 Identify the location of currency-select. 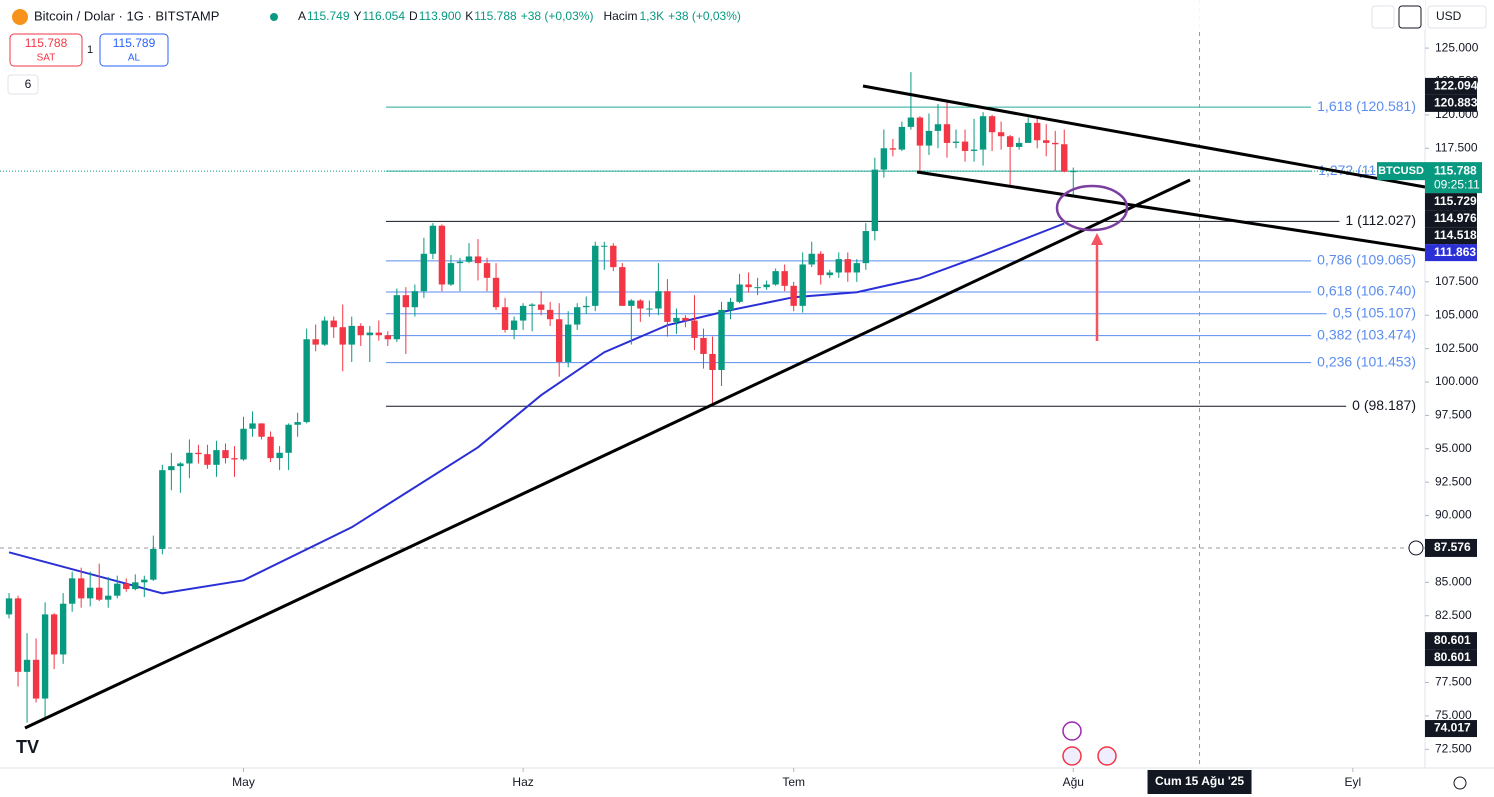
(1457, 17).